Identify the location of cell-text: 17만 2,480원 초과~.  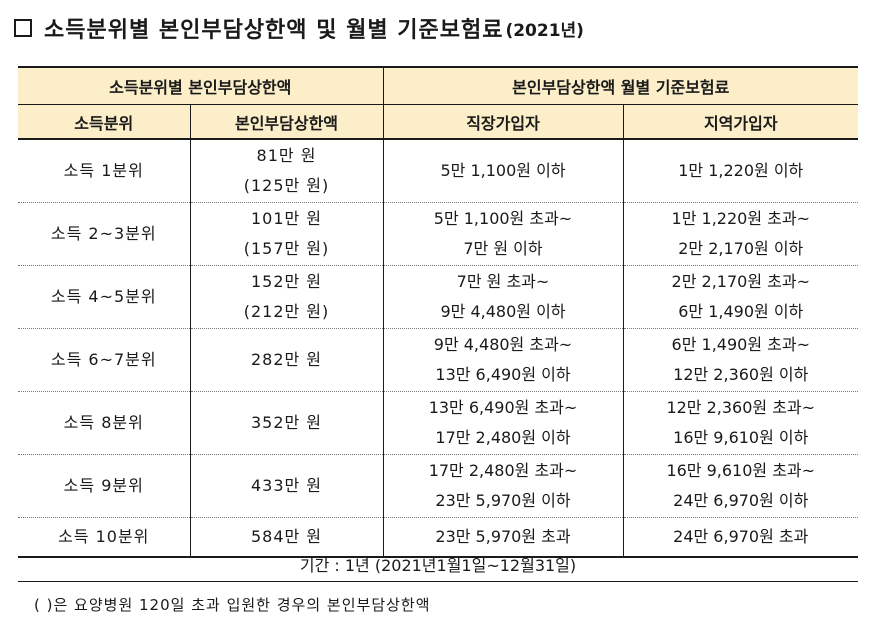
(503, 470).